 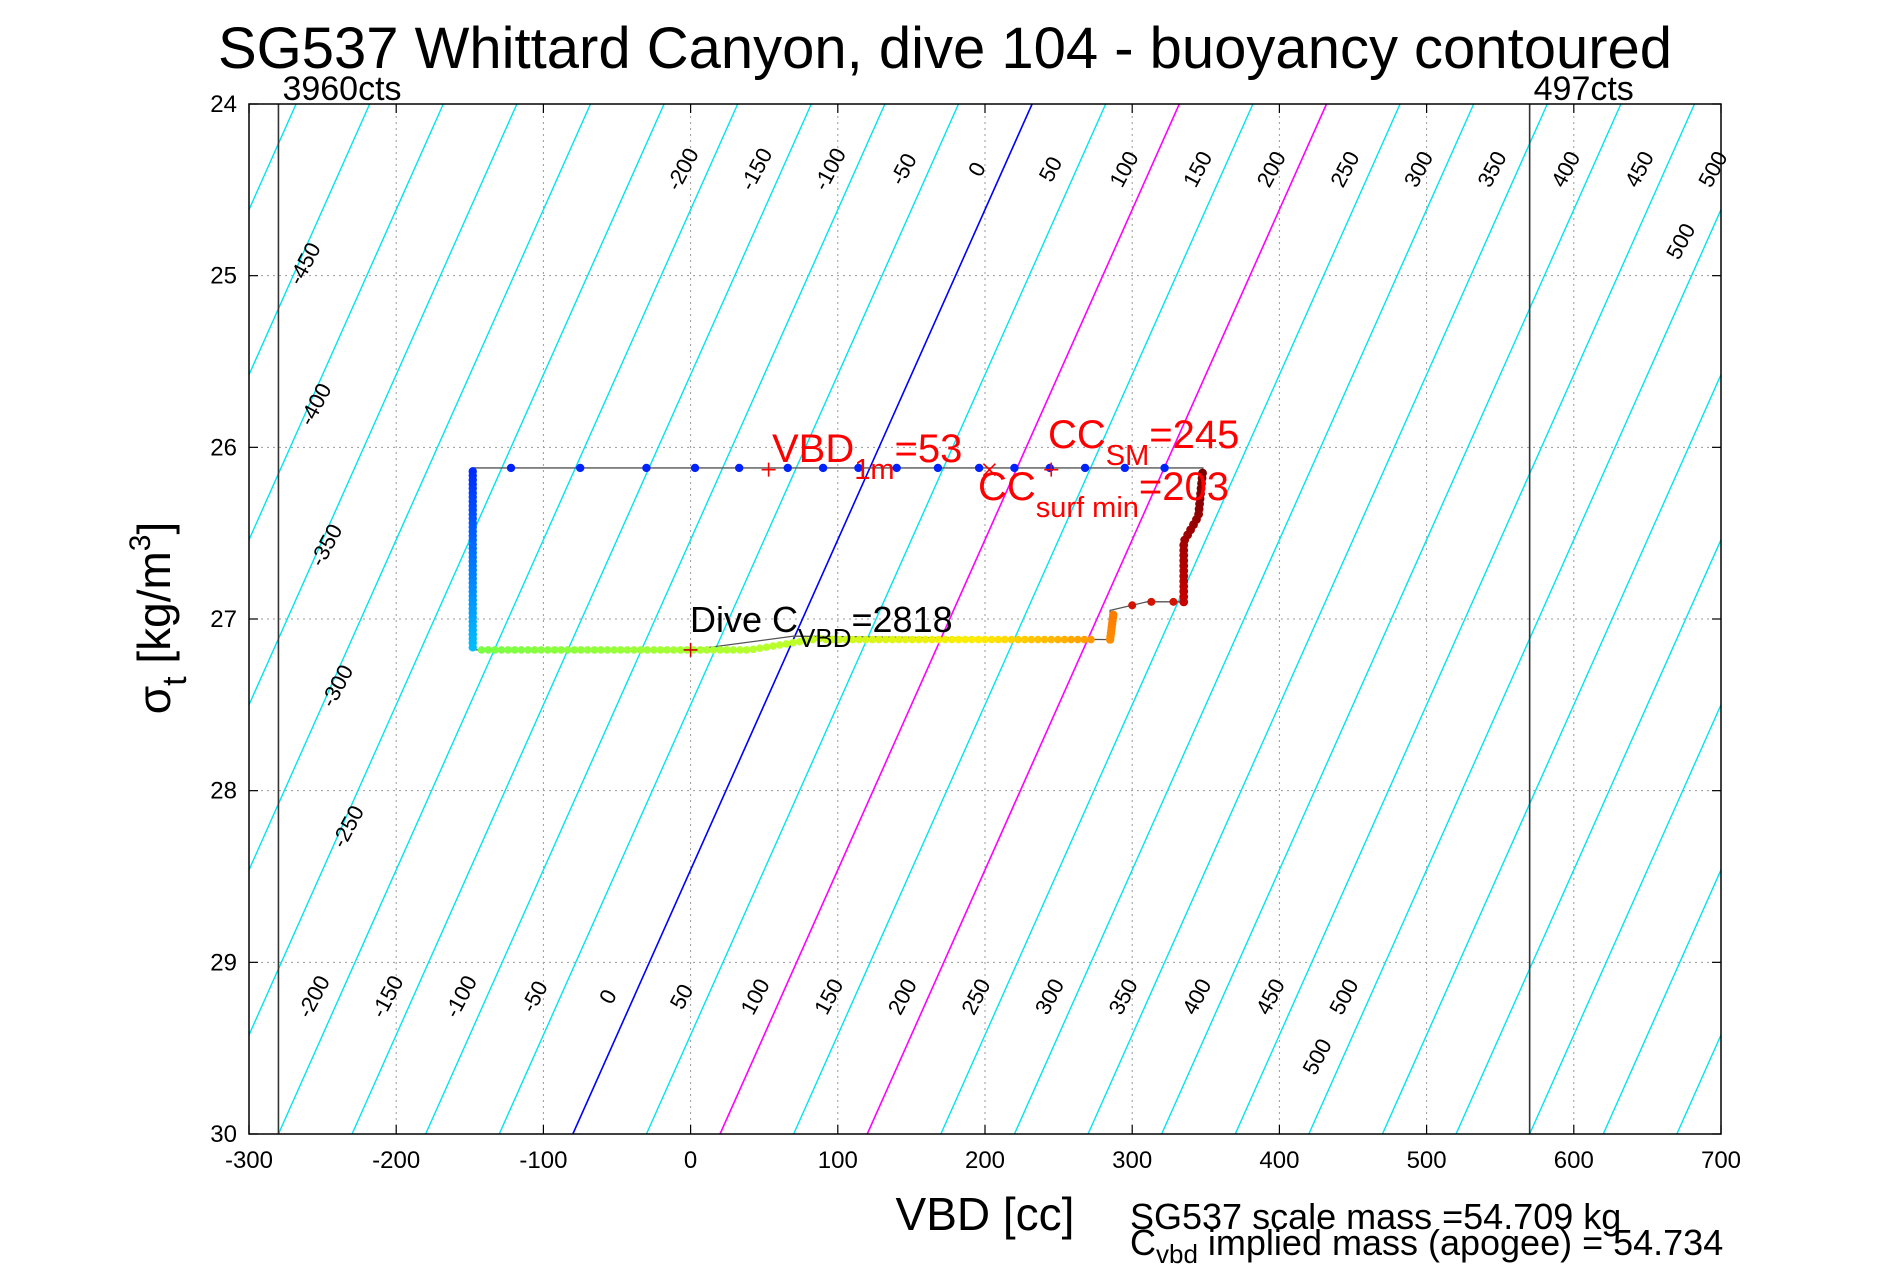 I want to click on annotation-vbd-1m-sub: 1m, so click(x=874, y=470).